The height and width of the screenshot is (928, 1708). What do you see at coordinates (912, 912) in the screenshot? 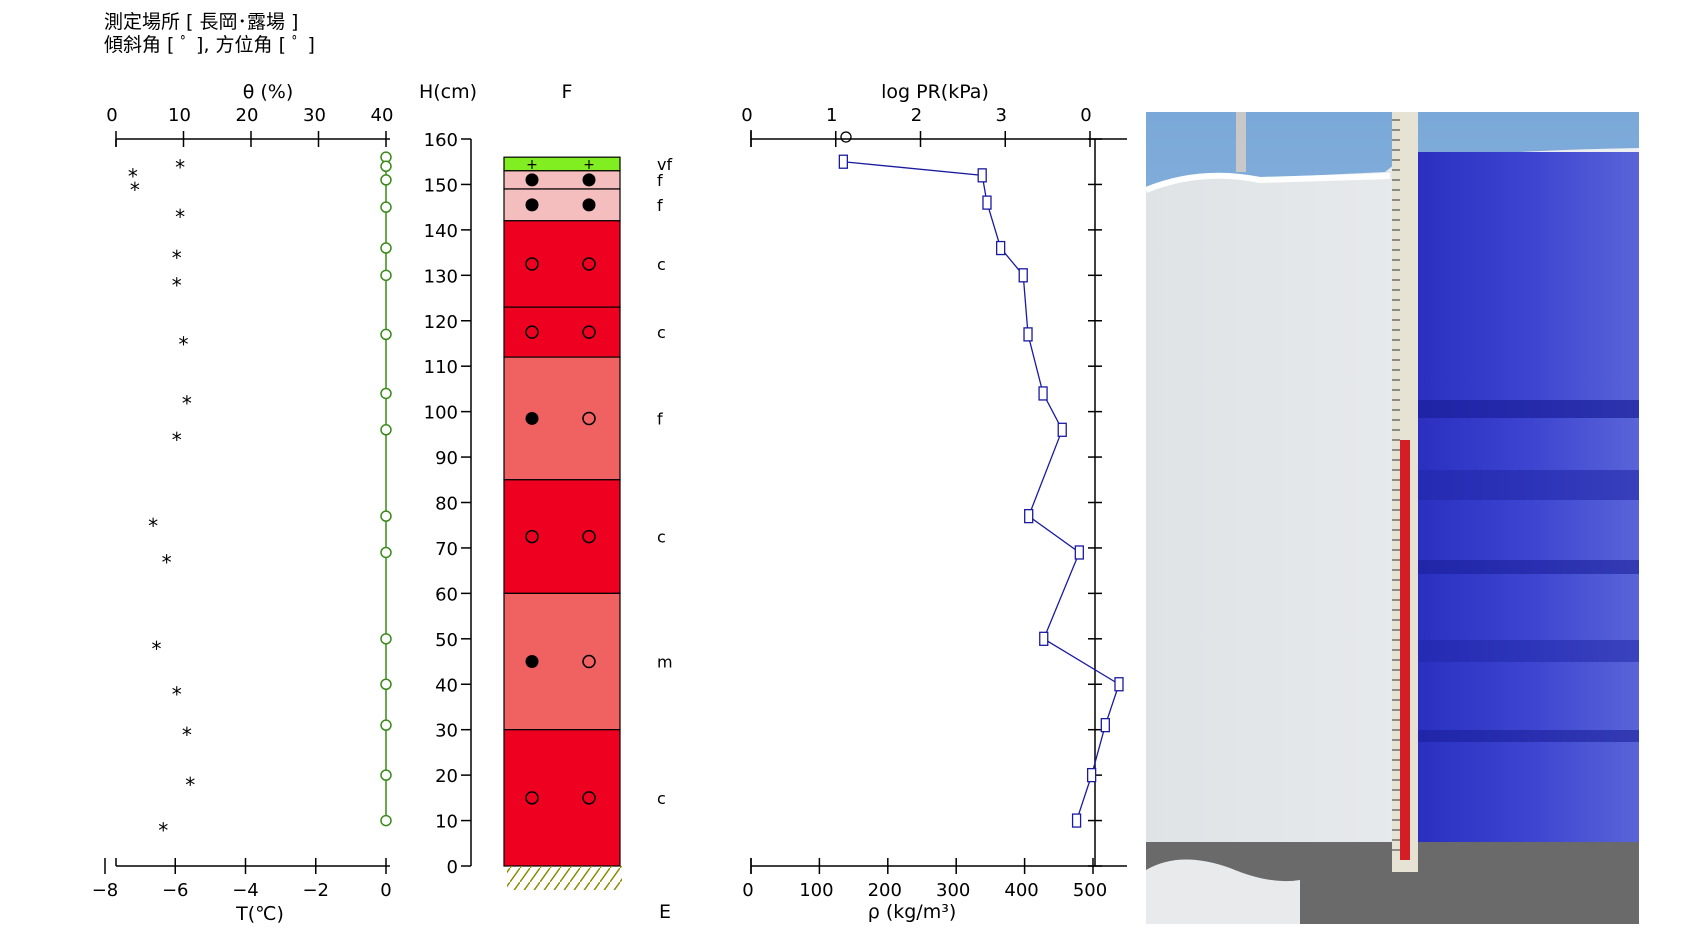
I see `density-axis-label: ρ (kg/m³)` at bounding box center [912, 912].